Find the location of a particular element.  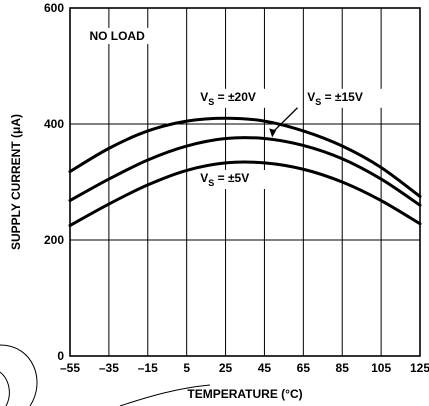

leader-arrow-vs-15v is located at coordinates (273, 133).